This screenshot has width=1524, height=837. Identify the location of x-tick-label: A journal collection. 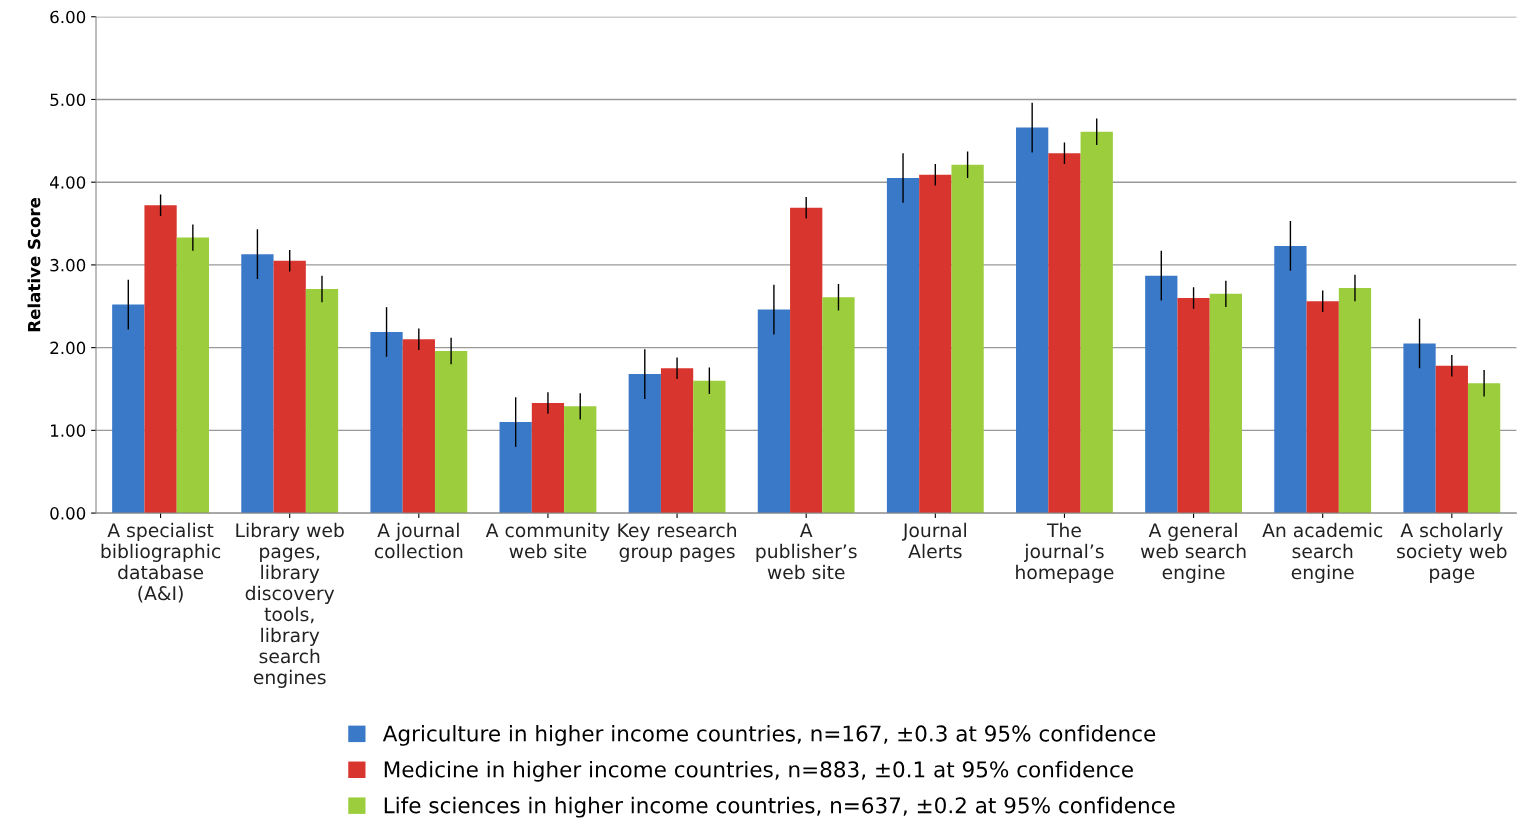
(418, 540).